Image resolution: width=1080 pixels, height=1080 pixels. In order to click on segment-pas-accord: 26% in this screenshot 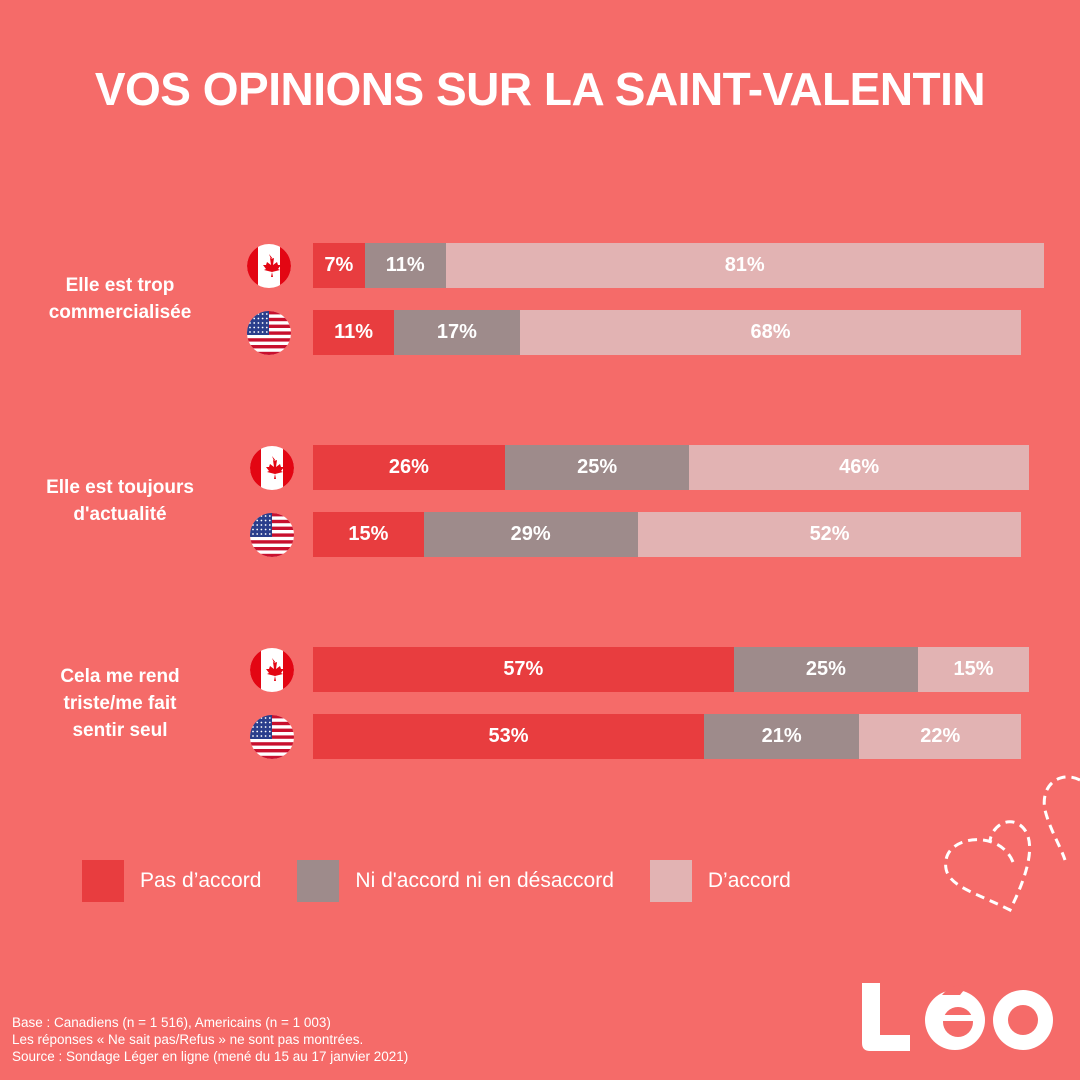, I will do `click(409, 467)`.